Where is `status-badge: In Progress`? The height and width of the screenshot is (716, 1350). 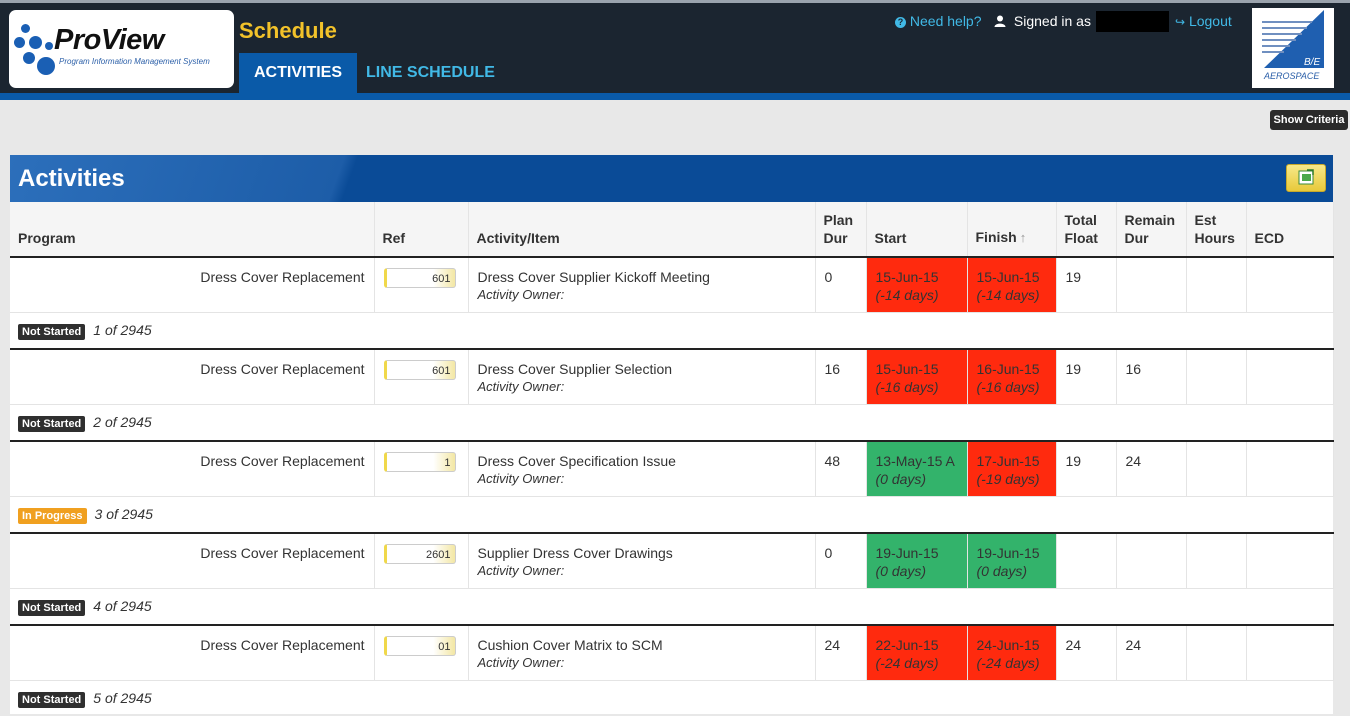
status-badge: In Progress is located at coordinates (52, 516).